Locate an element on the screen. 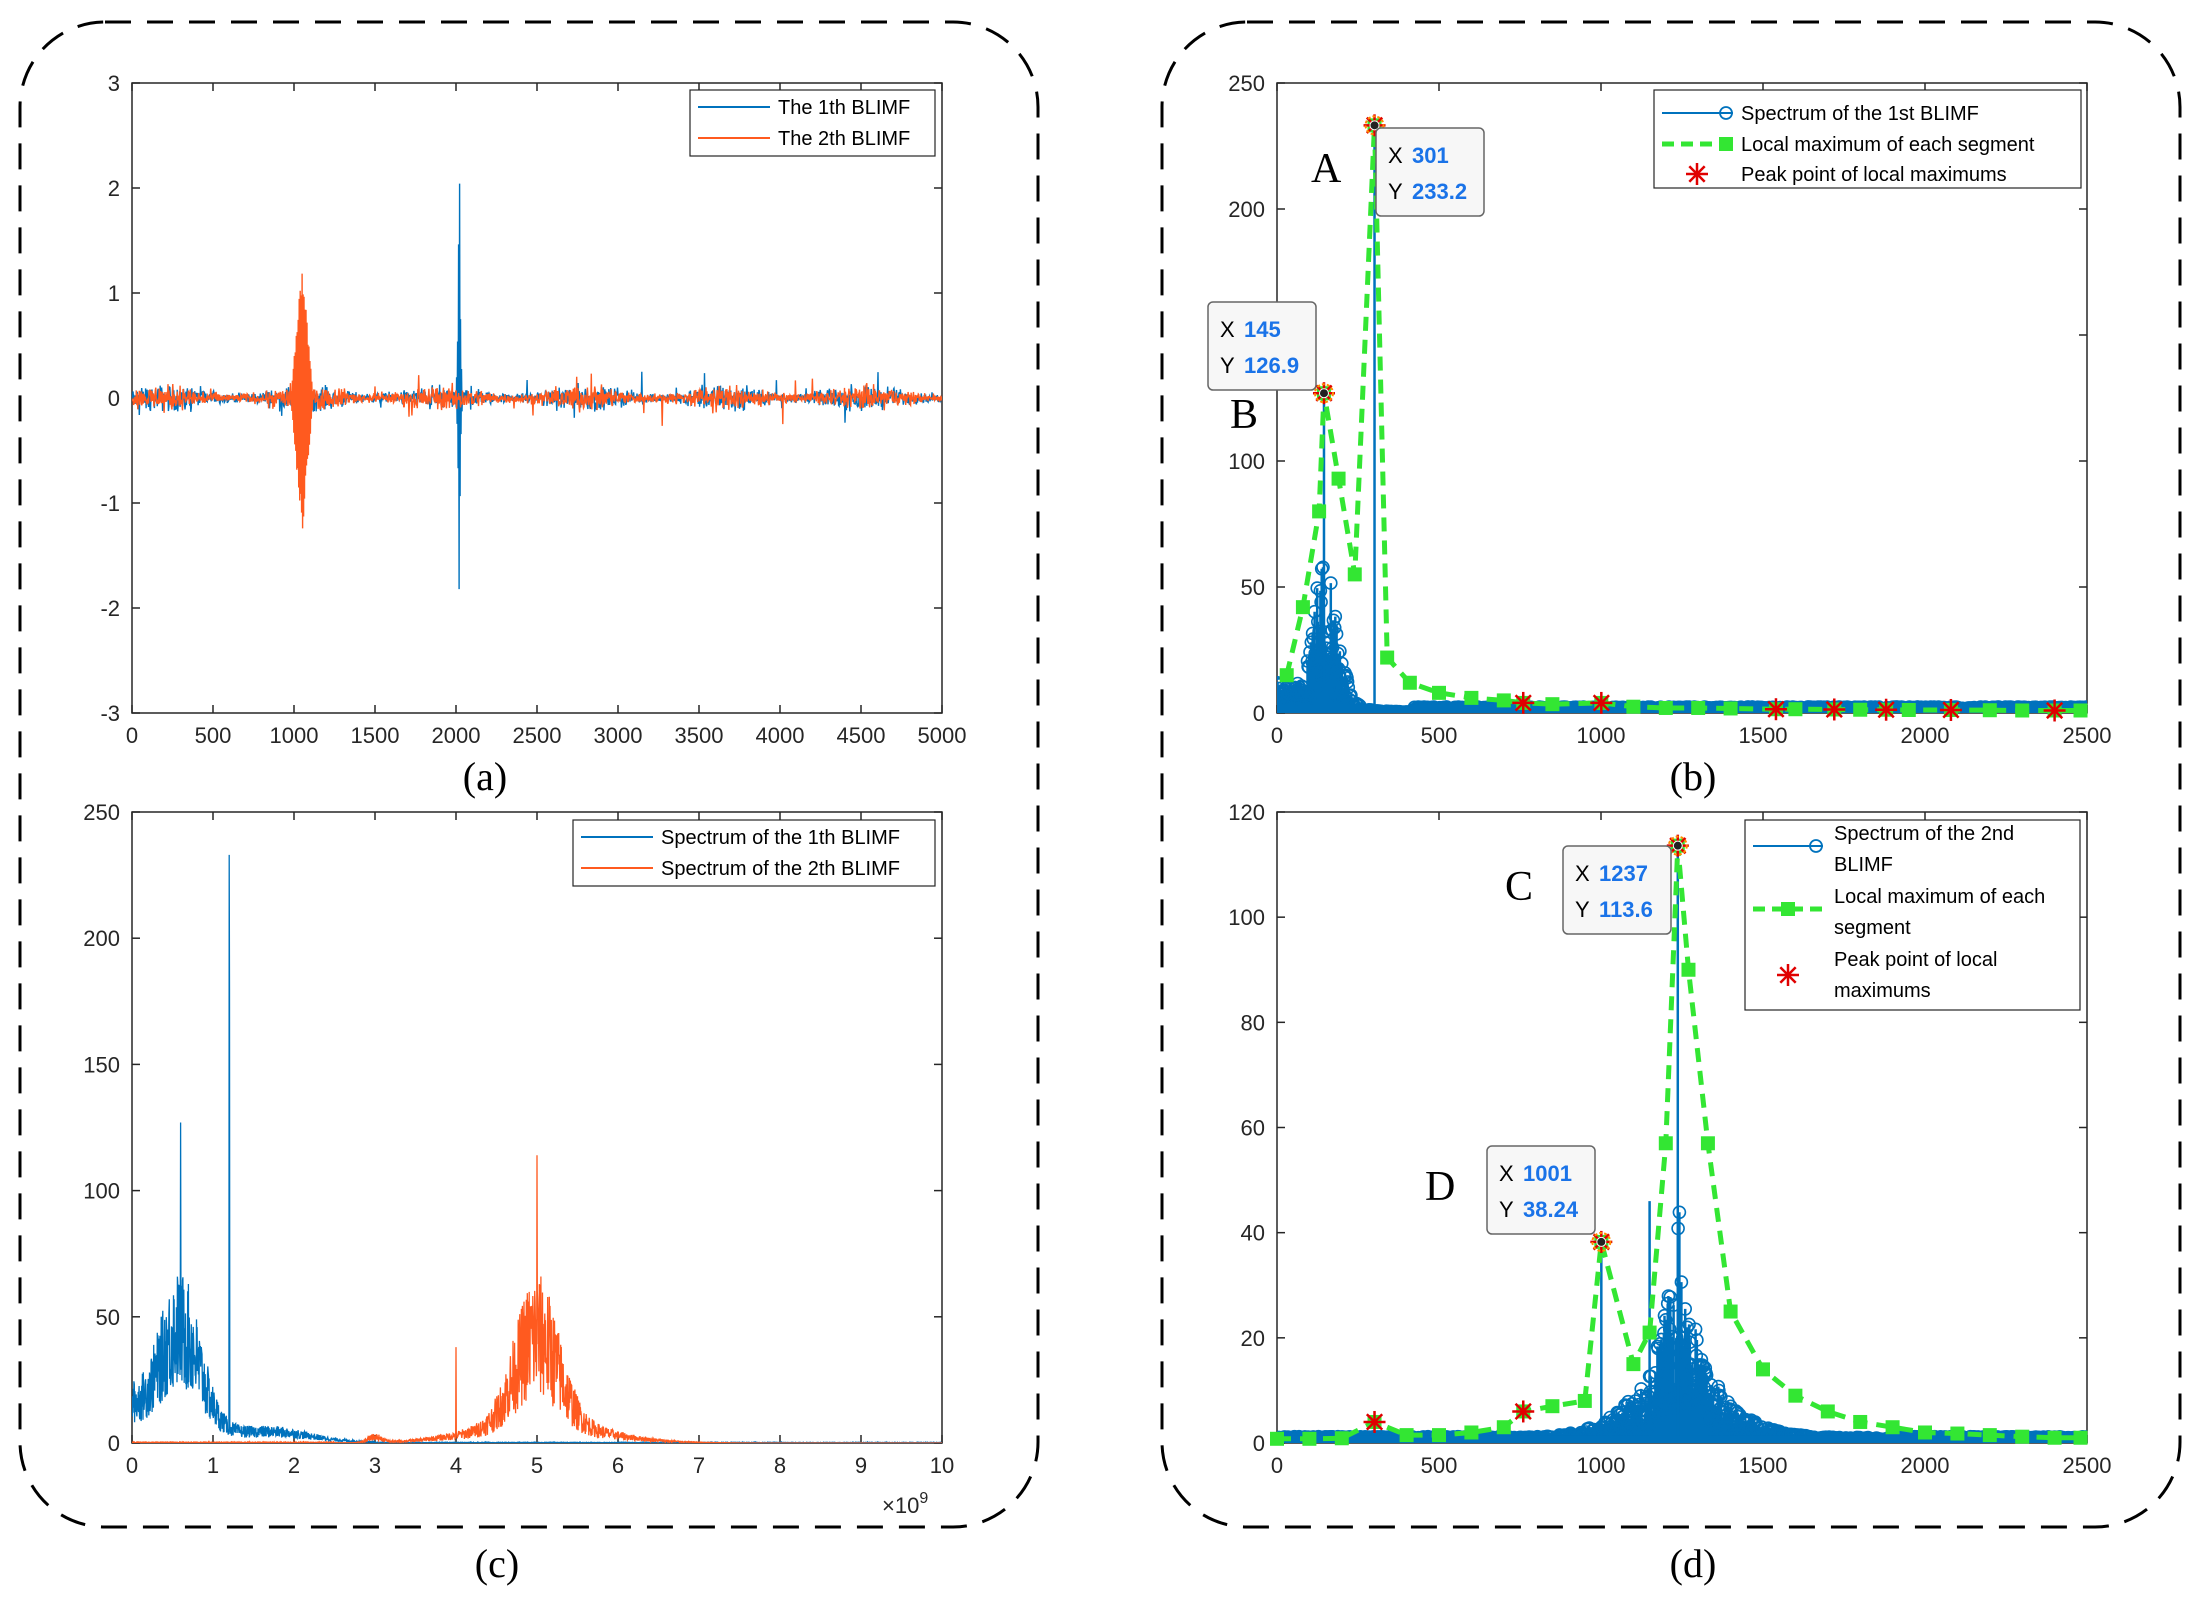 Image resolution: width=2198 pixels, height=1603 pixels. d-legend-box is located at coordinates (1912, 915).